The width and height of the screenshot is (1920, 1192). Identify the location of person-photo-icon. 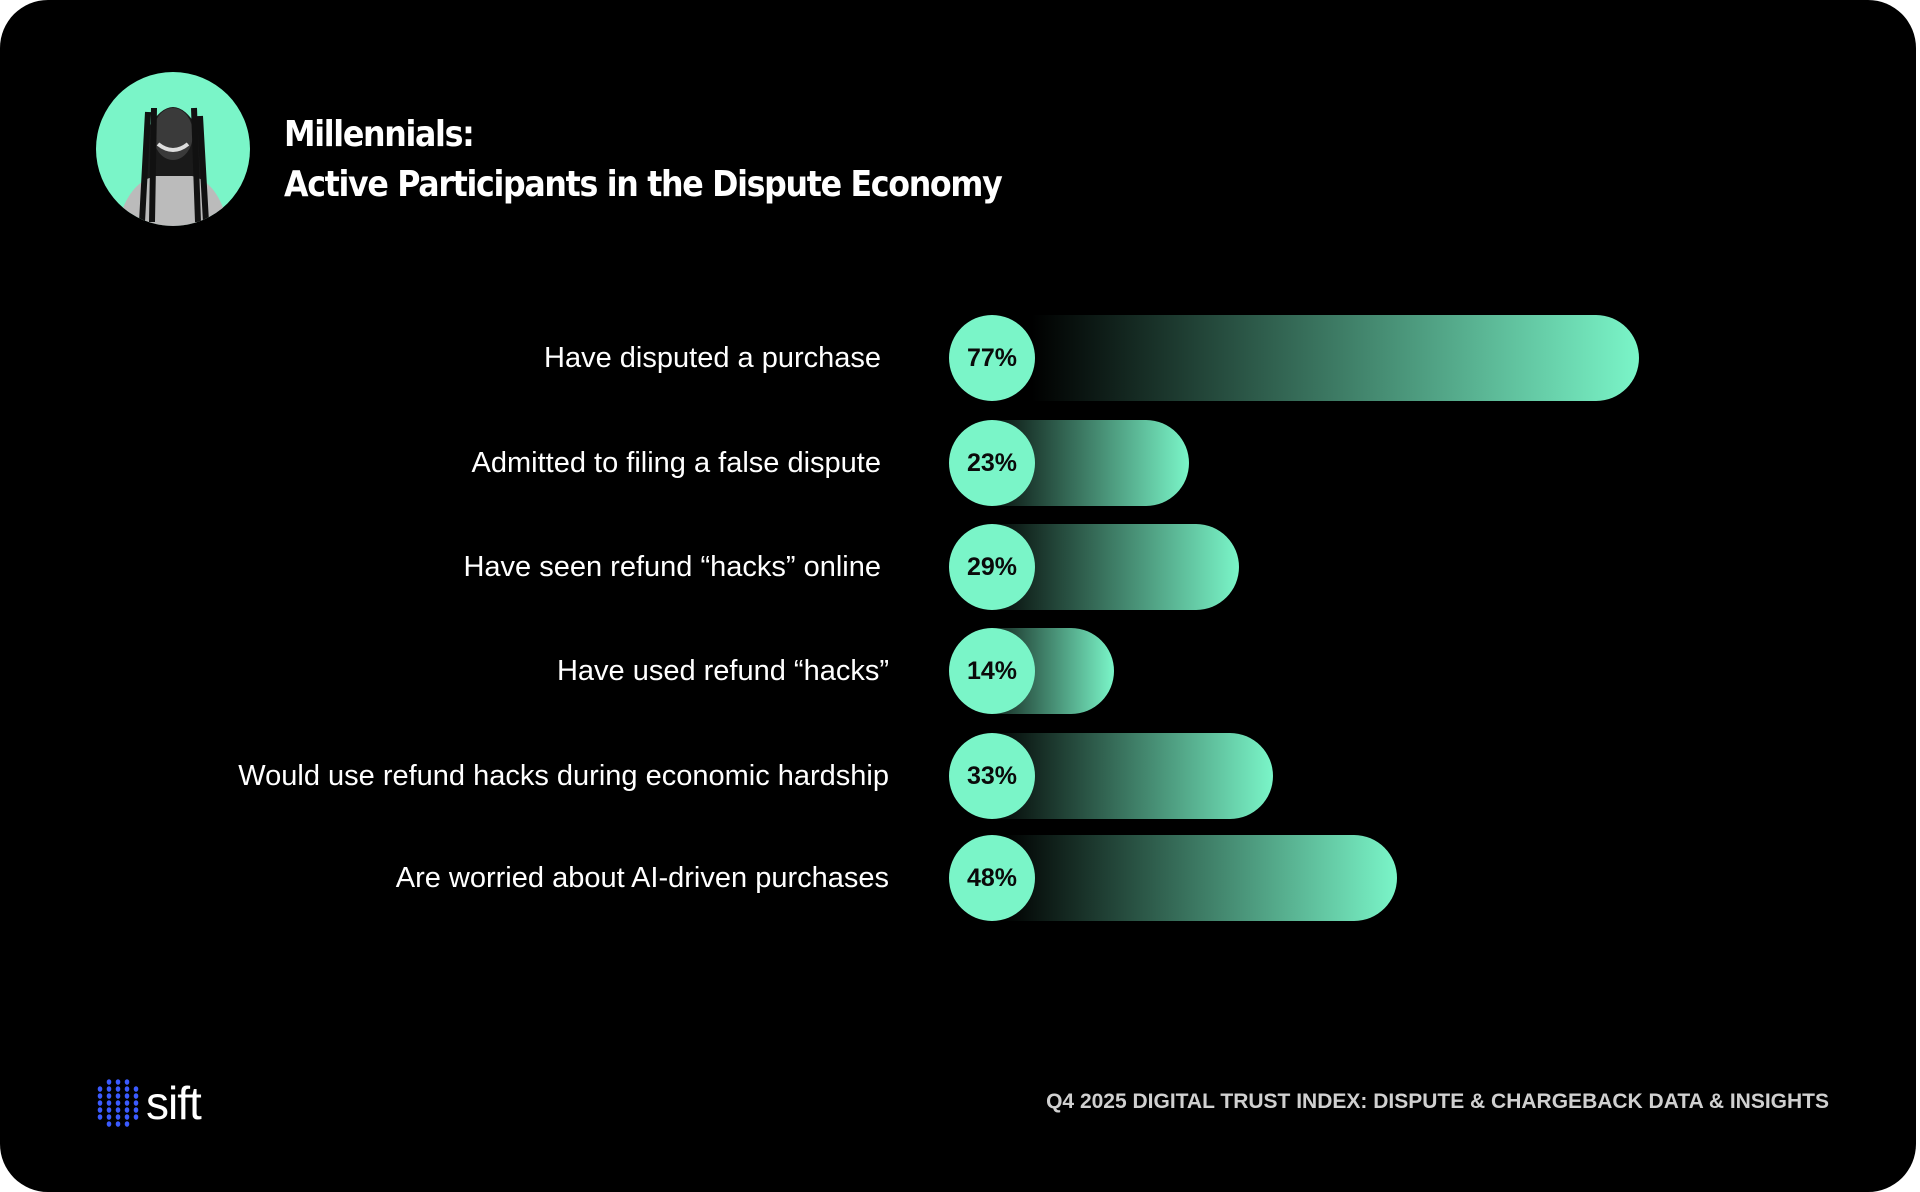
(173, 166).